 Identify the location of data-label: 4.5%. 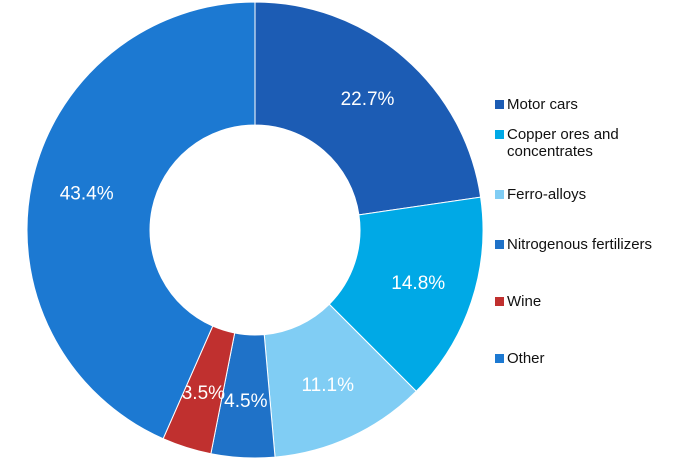
(245, 401).